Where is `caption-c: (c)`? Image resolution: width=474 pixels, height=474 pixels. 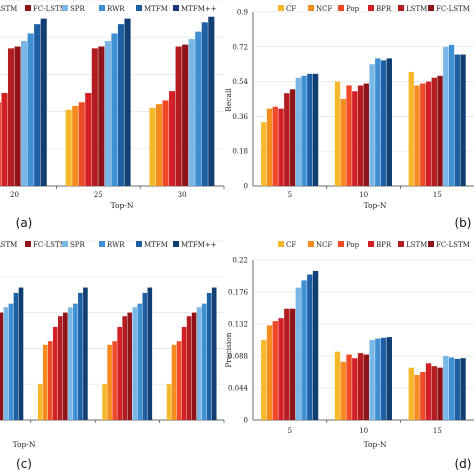
caption-c: (c) is located at coordinates (24, 464).